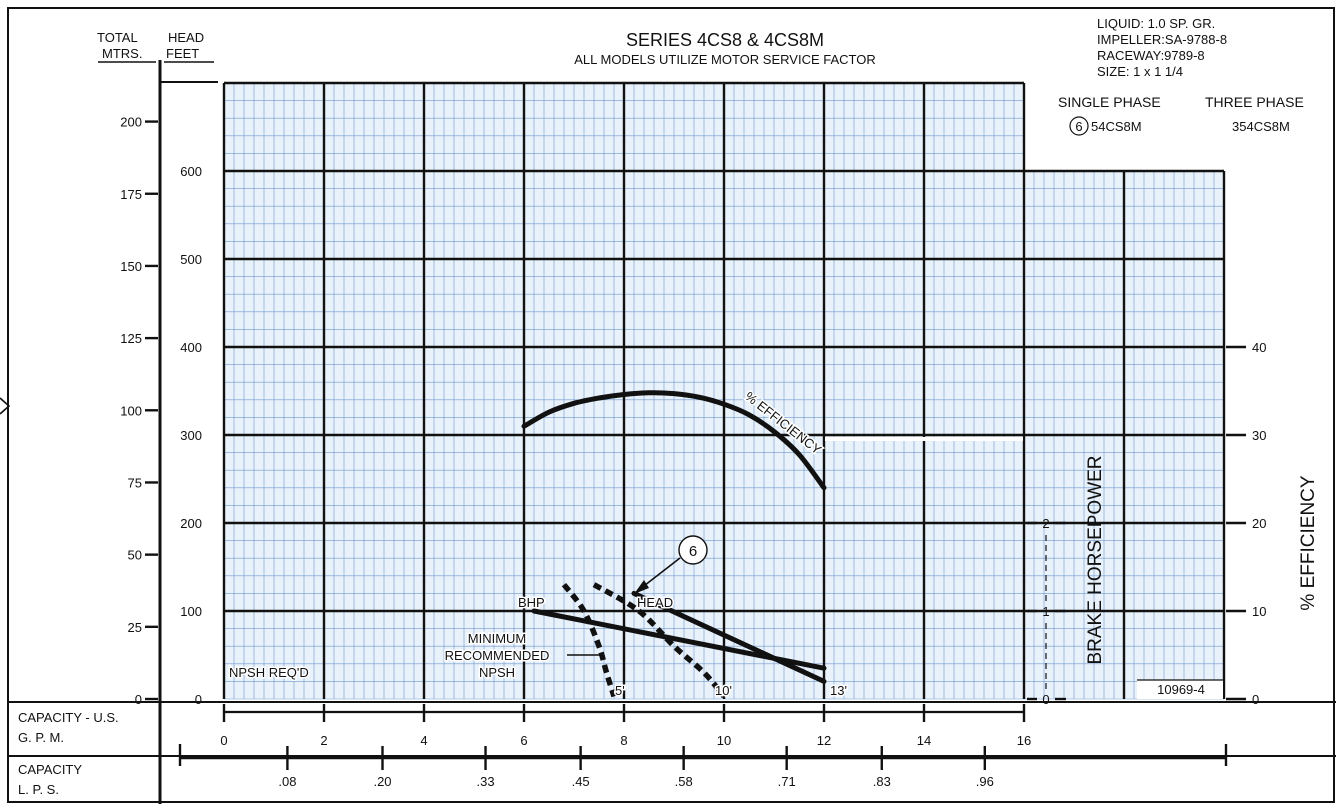 This screenshot has width=1336, height=804. I want to click on npsh-13-label: 13', so click(838, 690).